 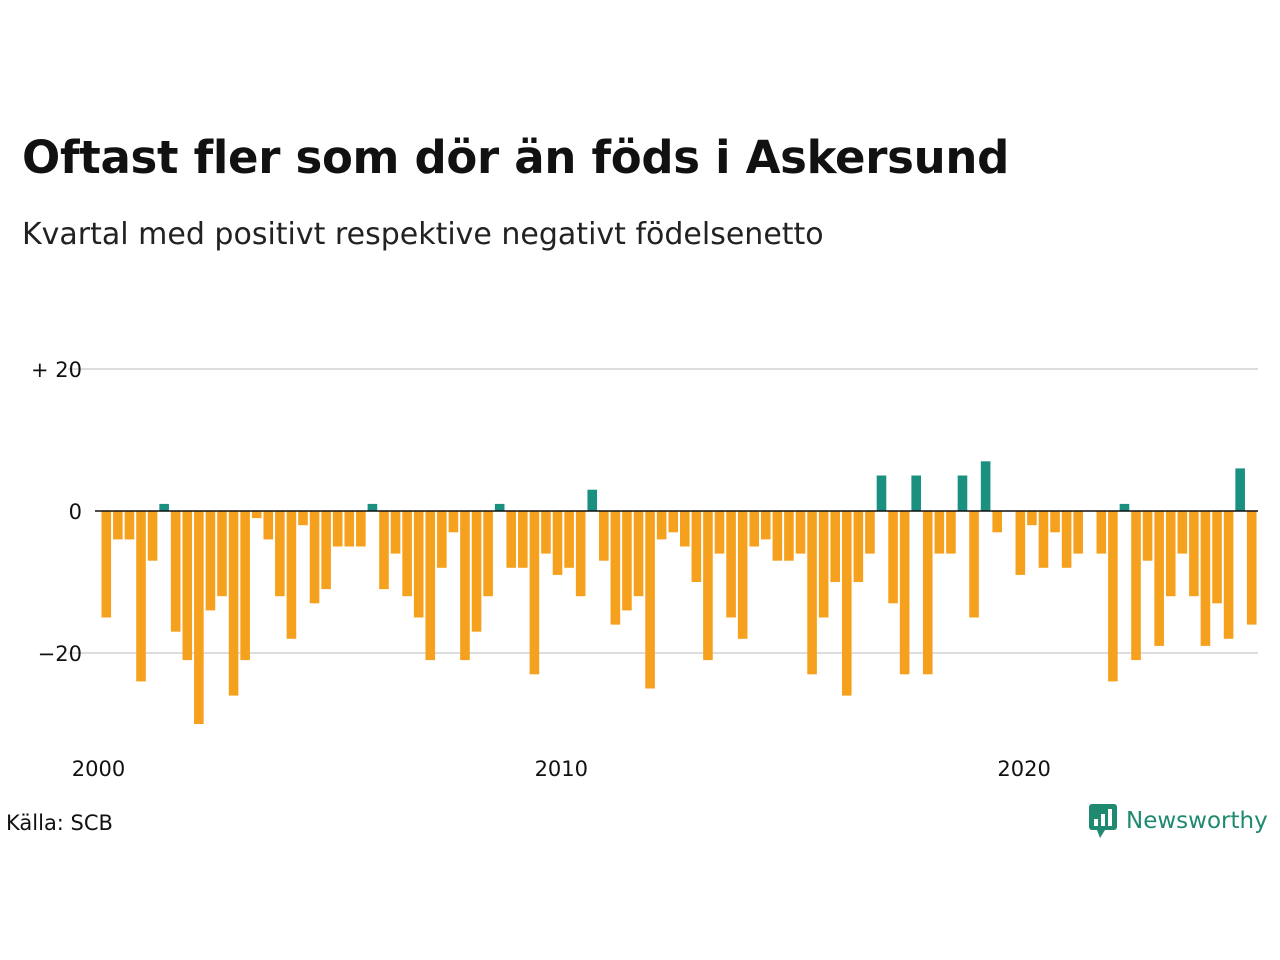 I want to click on x-tick-label: 2000, so click(x=98, y=769).